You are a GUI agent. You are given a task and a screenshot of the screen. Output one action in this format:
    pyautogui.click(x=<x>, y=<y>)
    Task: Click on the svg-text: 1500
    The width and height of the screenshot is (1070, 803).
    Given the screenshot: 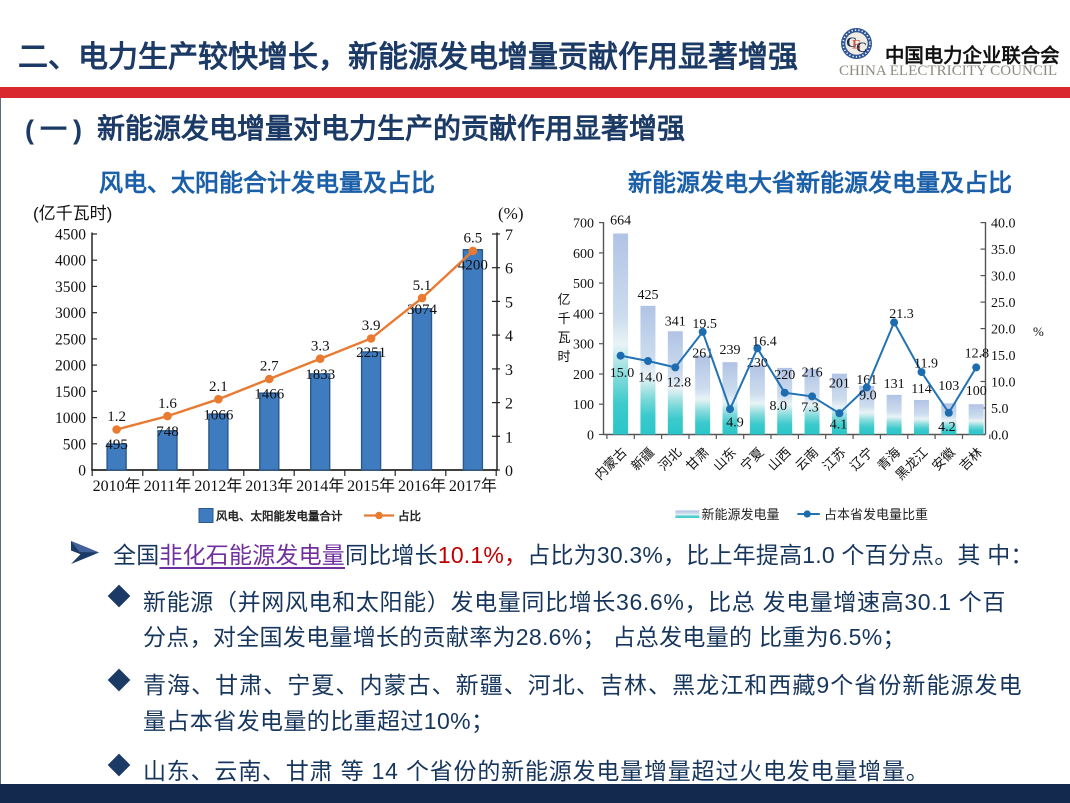 What is the action you would take?
    pyautogui.click(x=70, y=392)
    